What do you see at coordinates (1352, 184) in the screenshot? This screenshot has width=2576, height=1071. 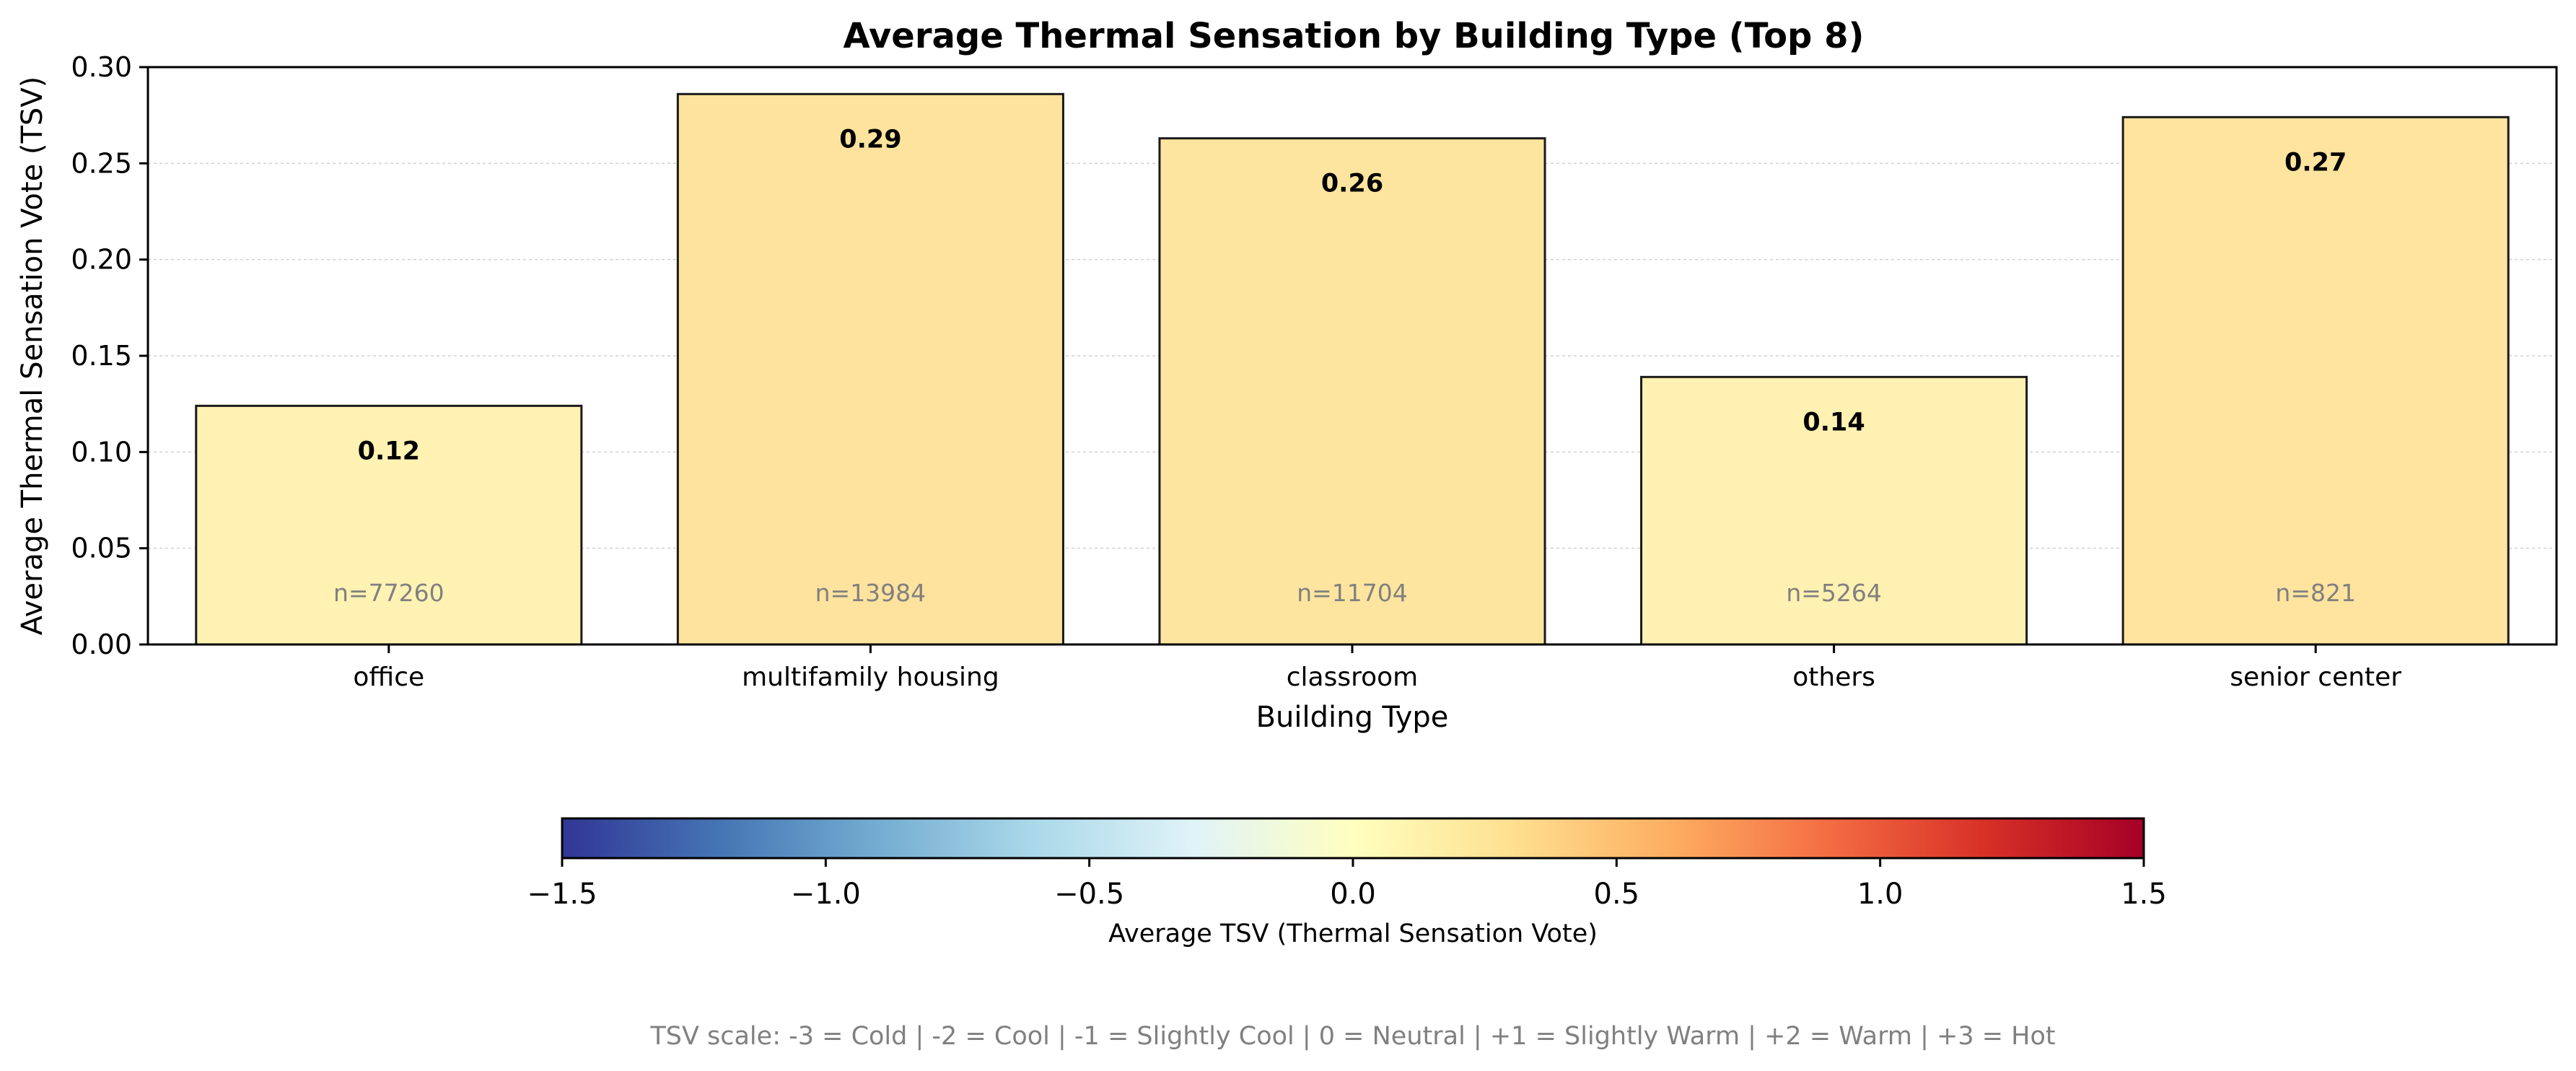 I see `bar-value-label: 0.26` at bounding box center [1352, 184].